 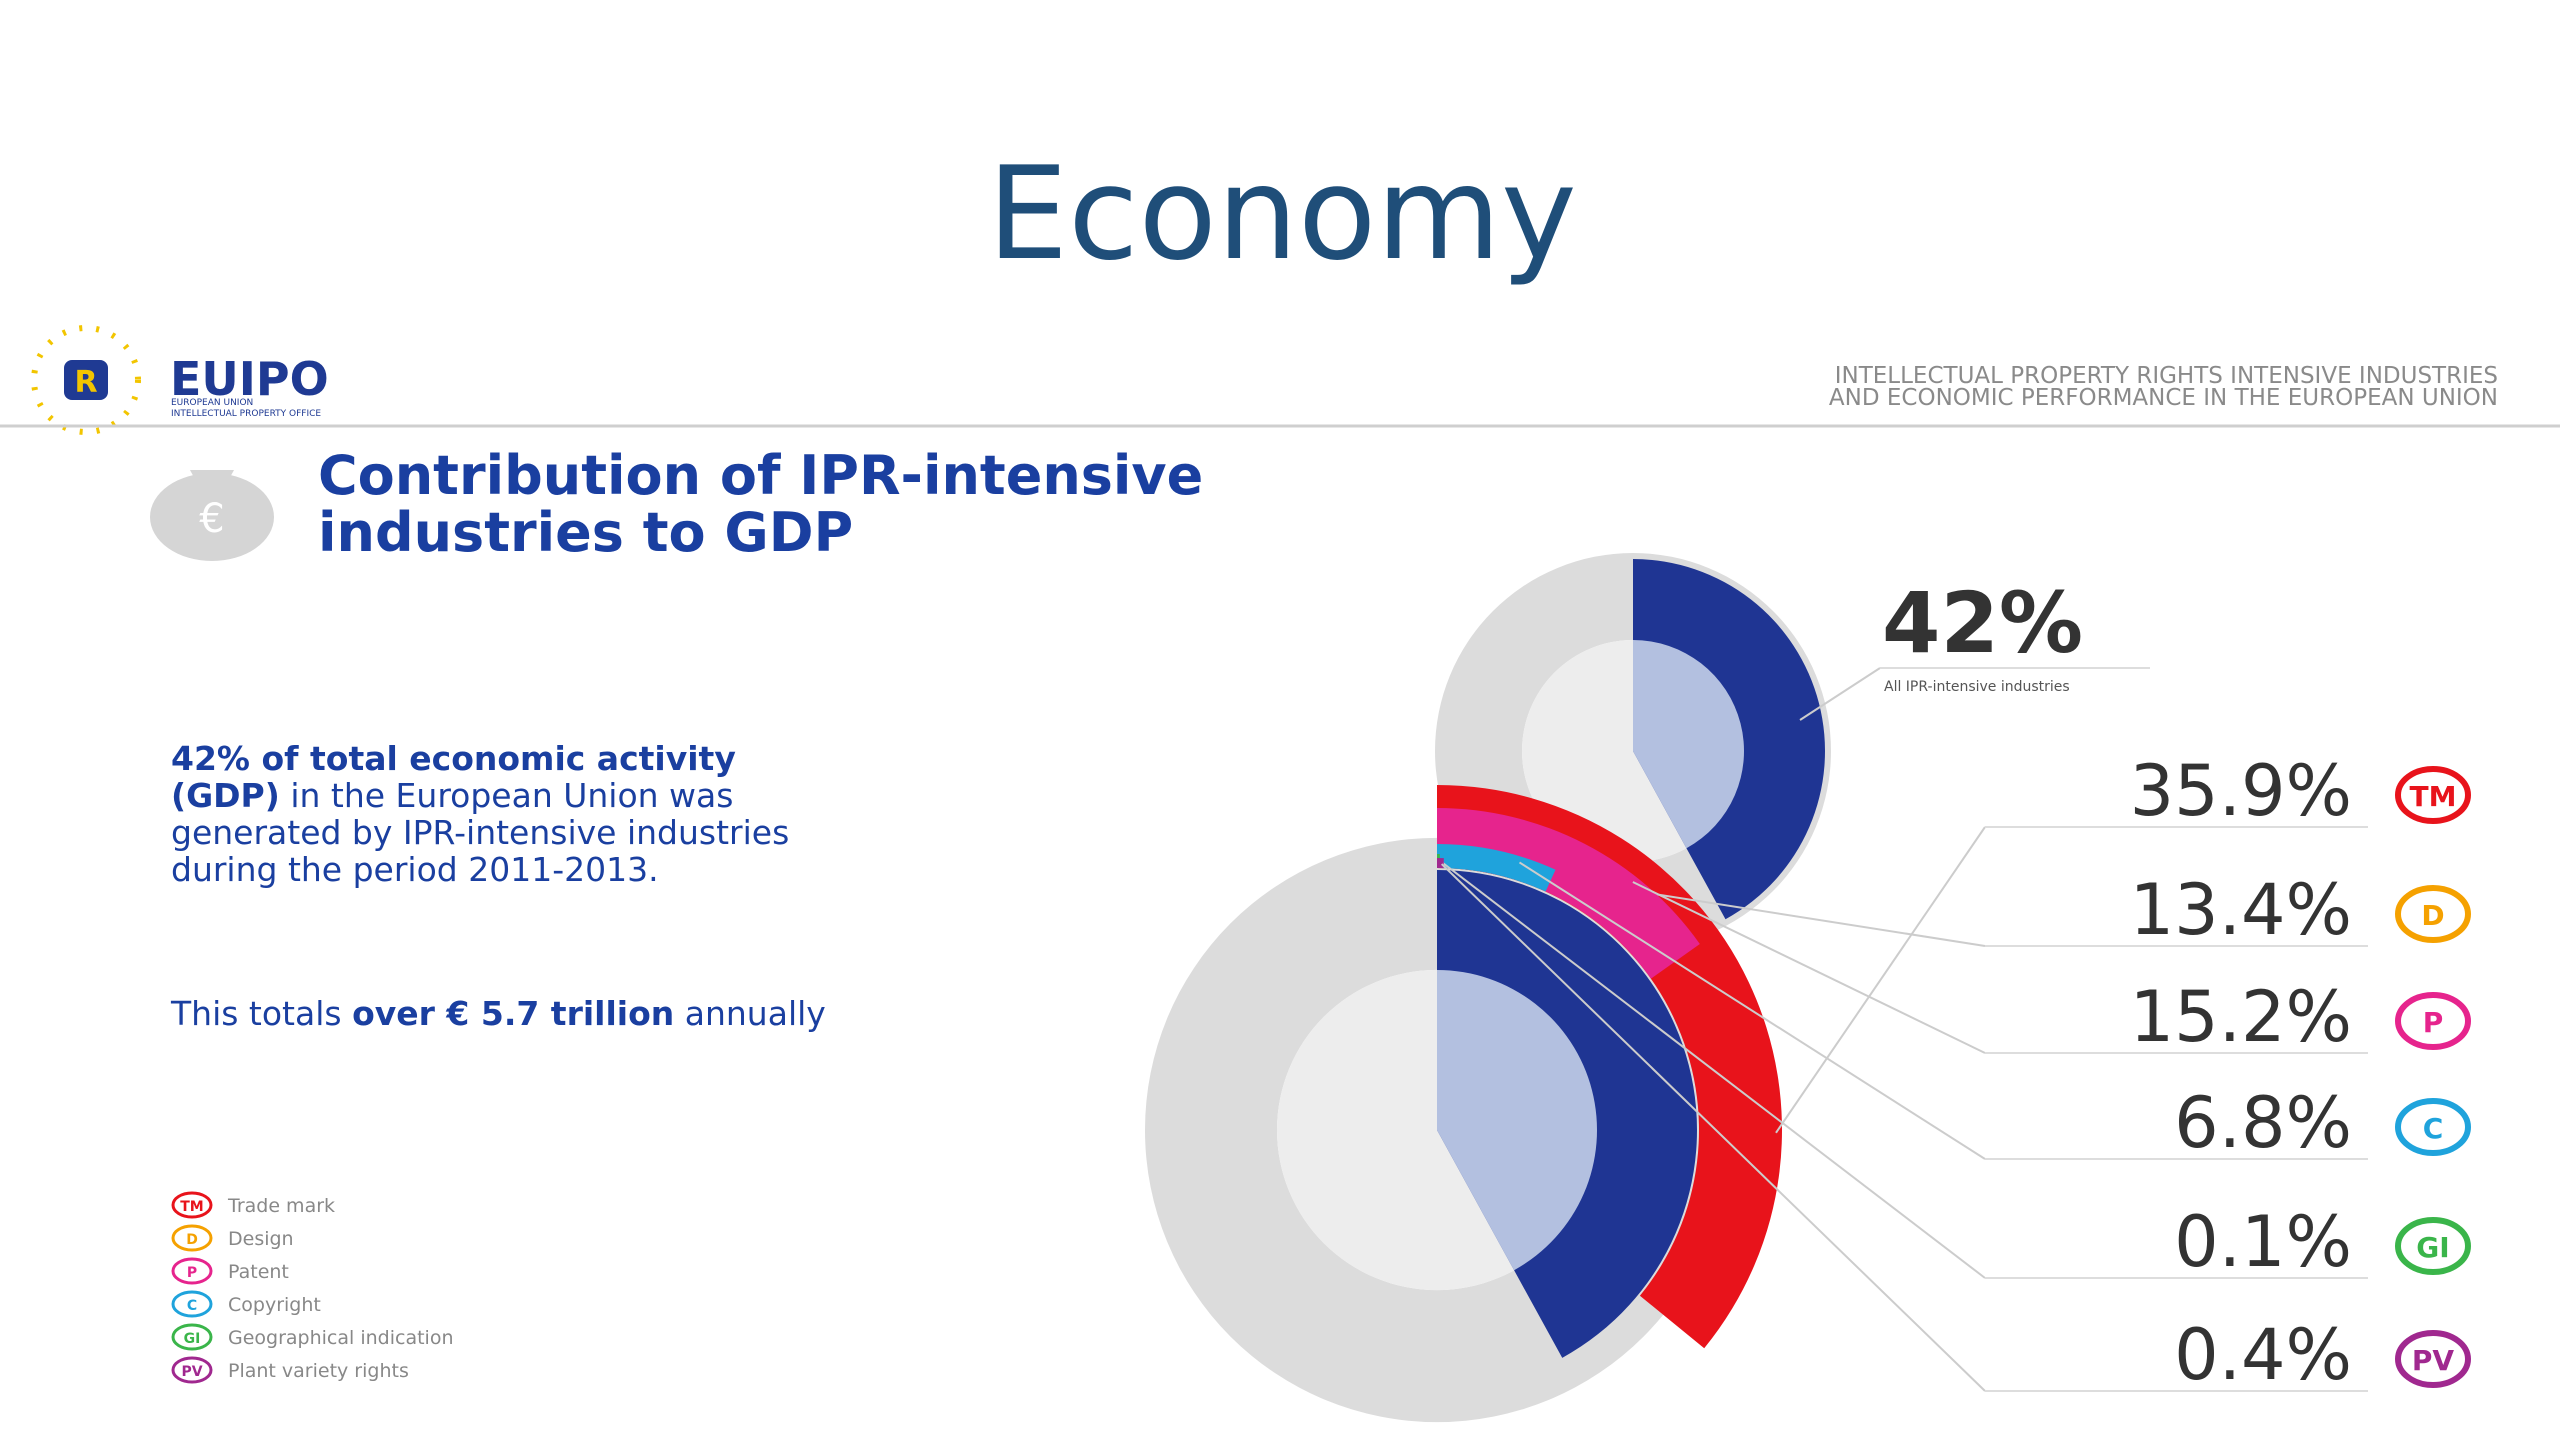 I want to click on logo: R, so click(x=86, y=380).